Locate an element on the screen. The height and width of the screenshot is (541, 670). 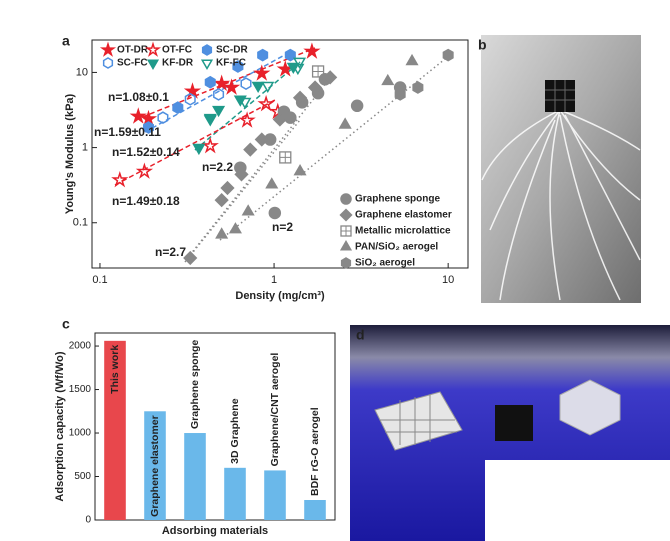
fit-annotation: n=2.2 is located at coordinates (217, 167).